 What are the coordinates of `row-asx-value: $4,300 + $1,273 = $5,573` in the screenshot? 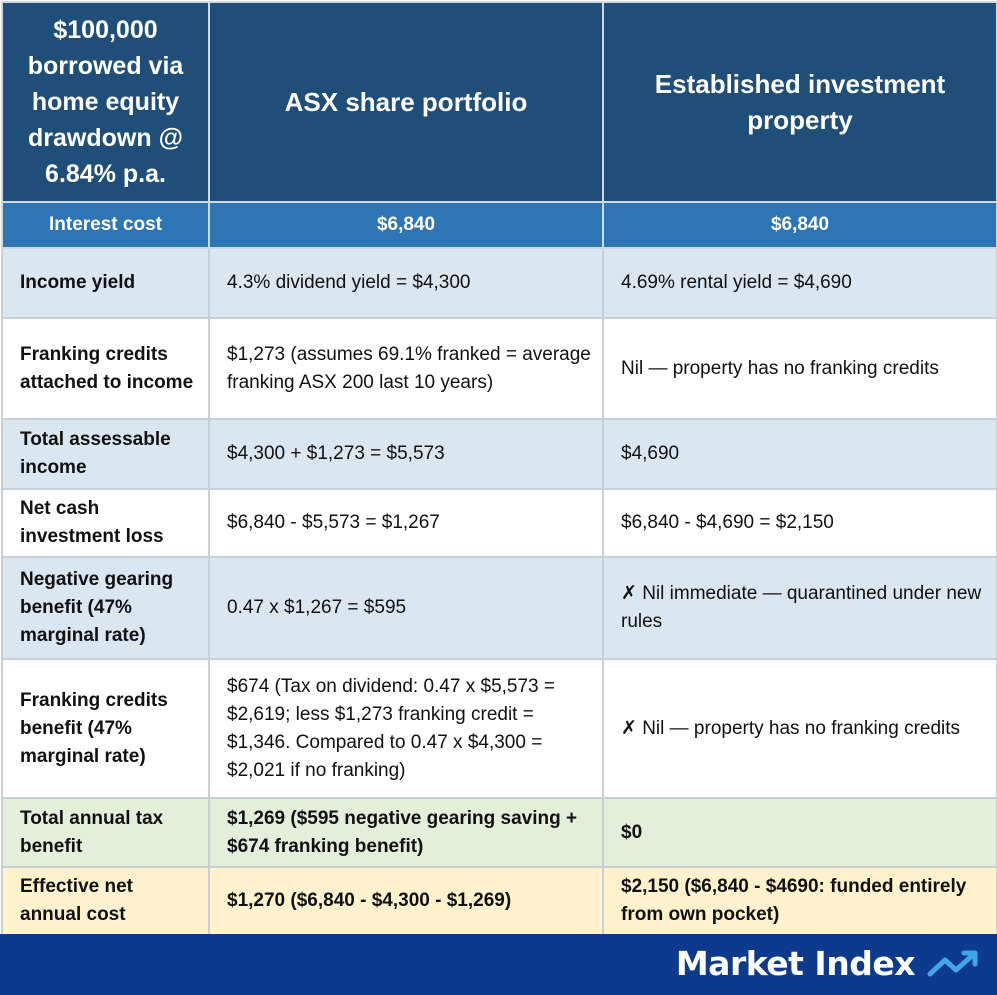 It's located at (406, 454).